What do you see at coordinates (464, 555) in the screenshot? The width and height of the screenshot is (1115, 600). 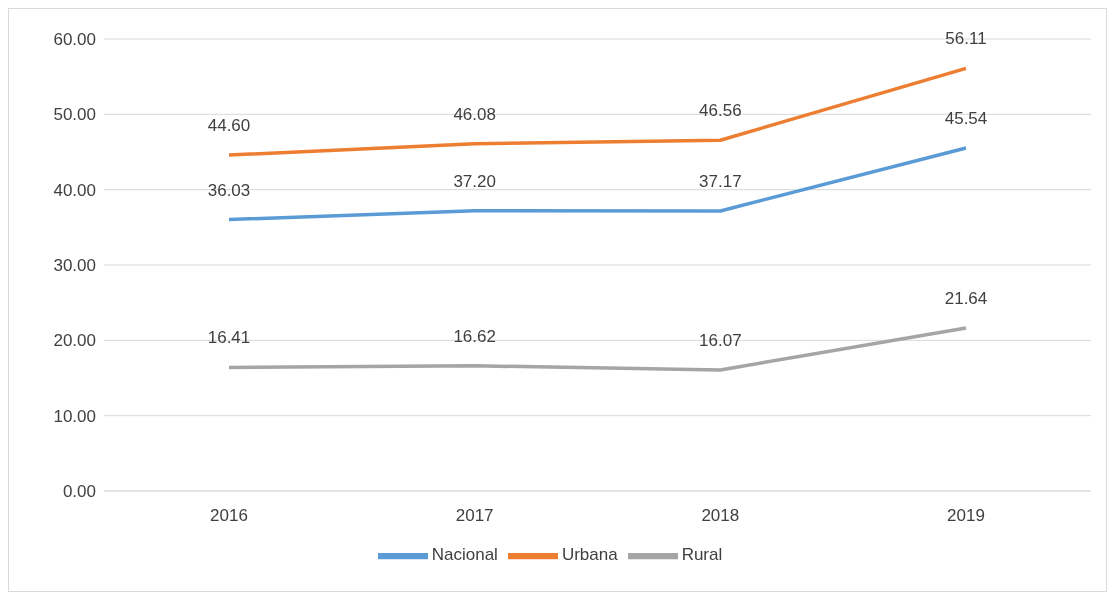 I see `legend-label: Nacional` at bounding box center [464, 555].